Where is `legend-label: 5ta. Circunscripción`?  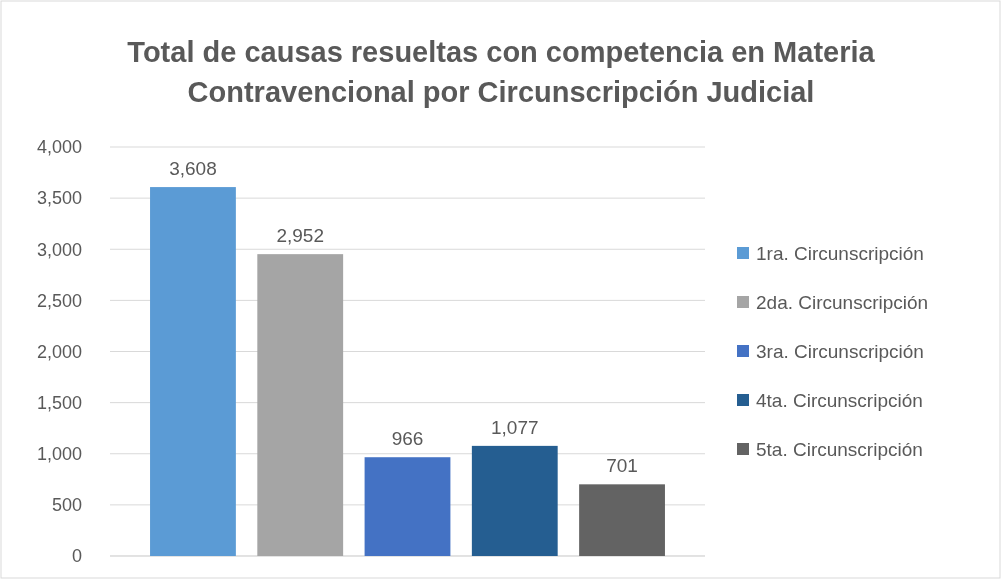 legend-label: 5ta. Circunscripción is located at coordinates (839, 449).